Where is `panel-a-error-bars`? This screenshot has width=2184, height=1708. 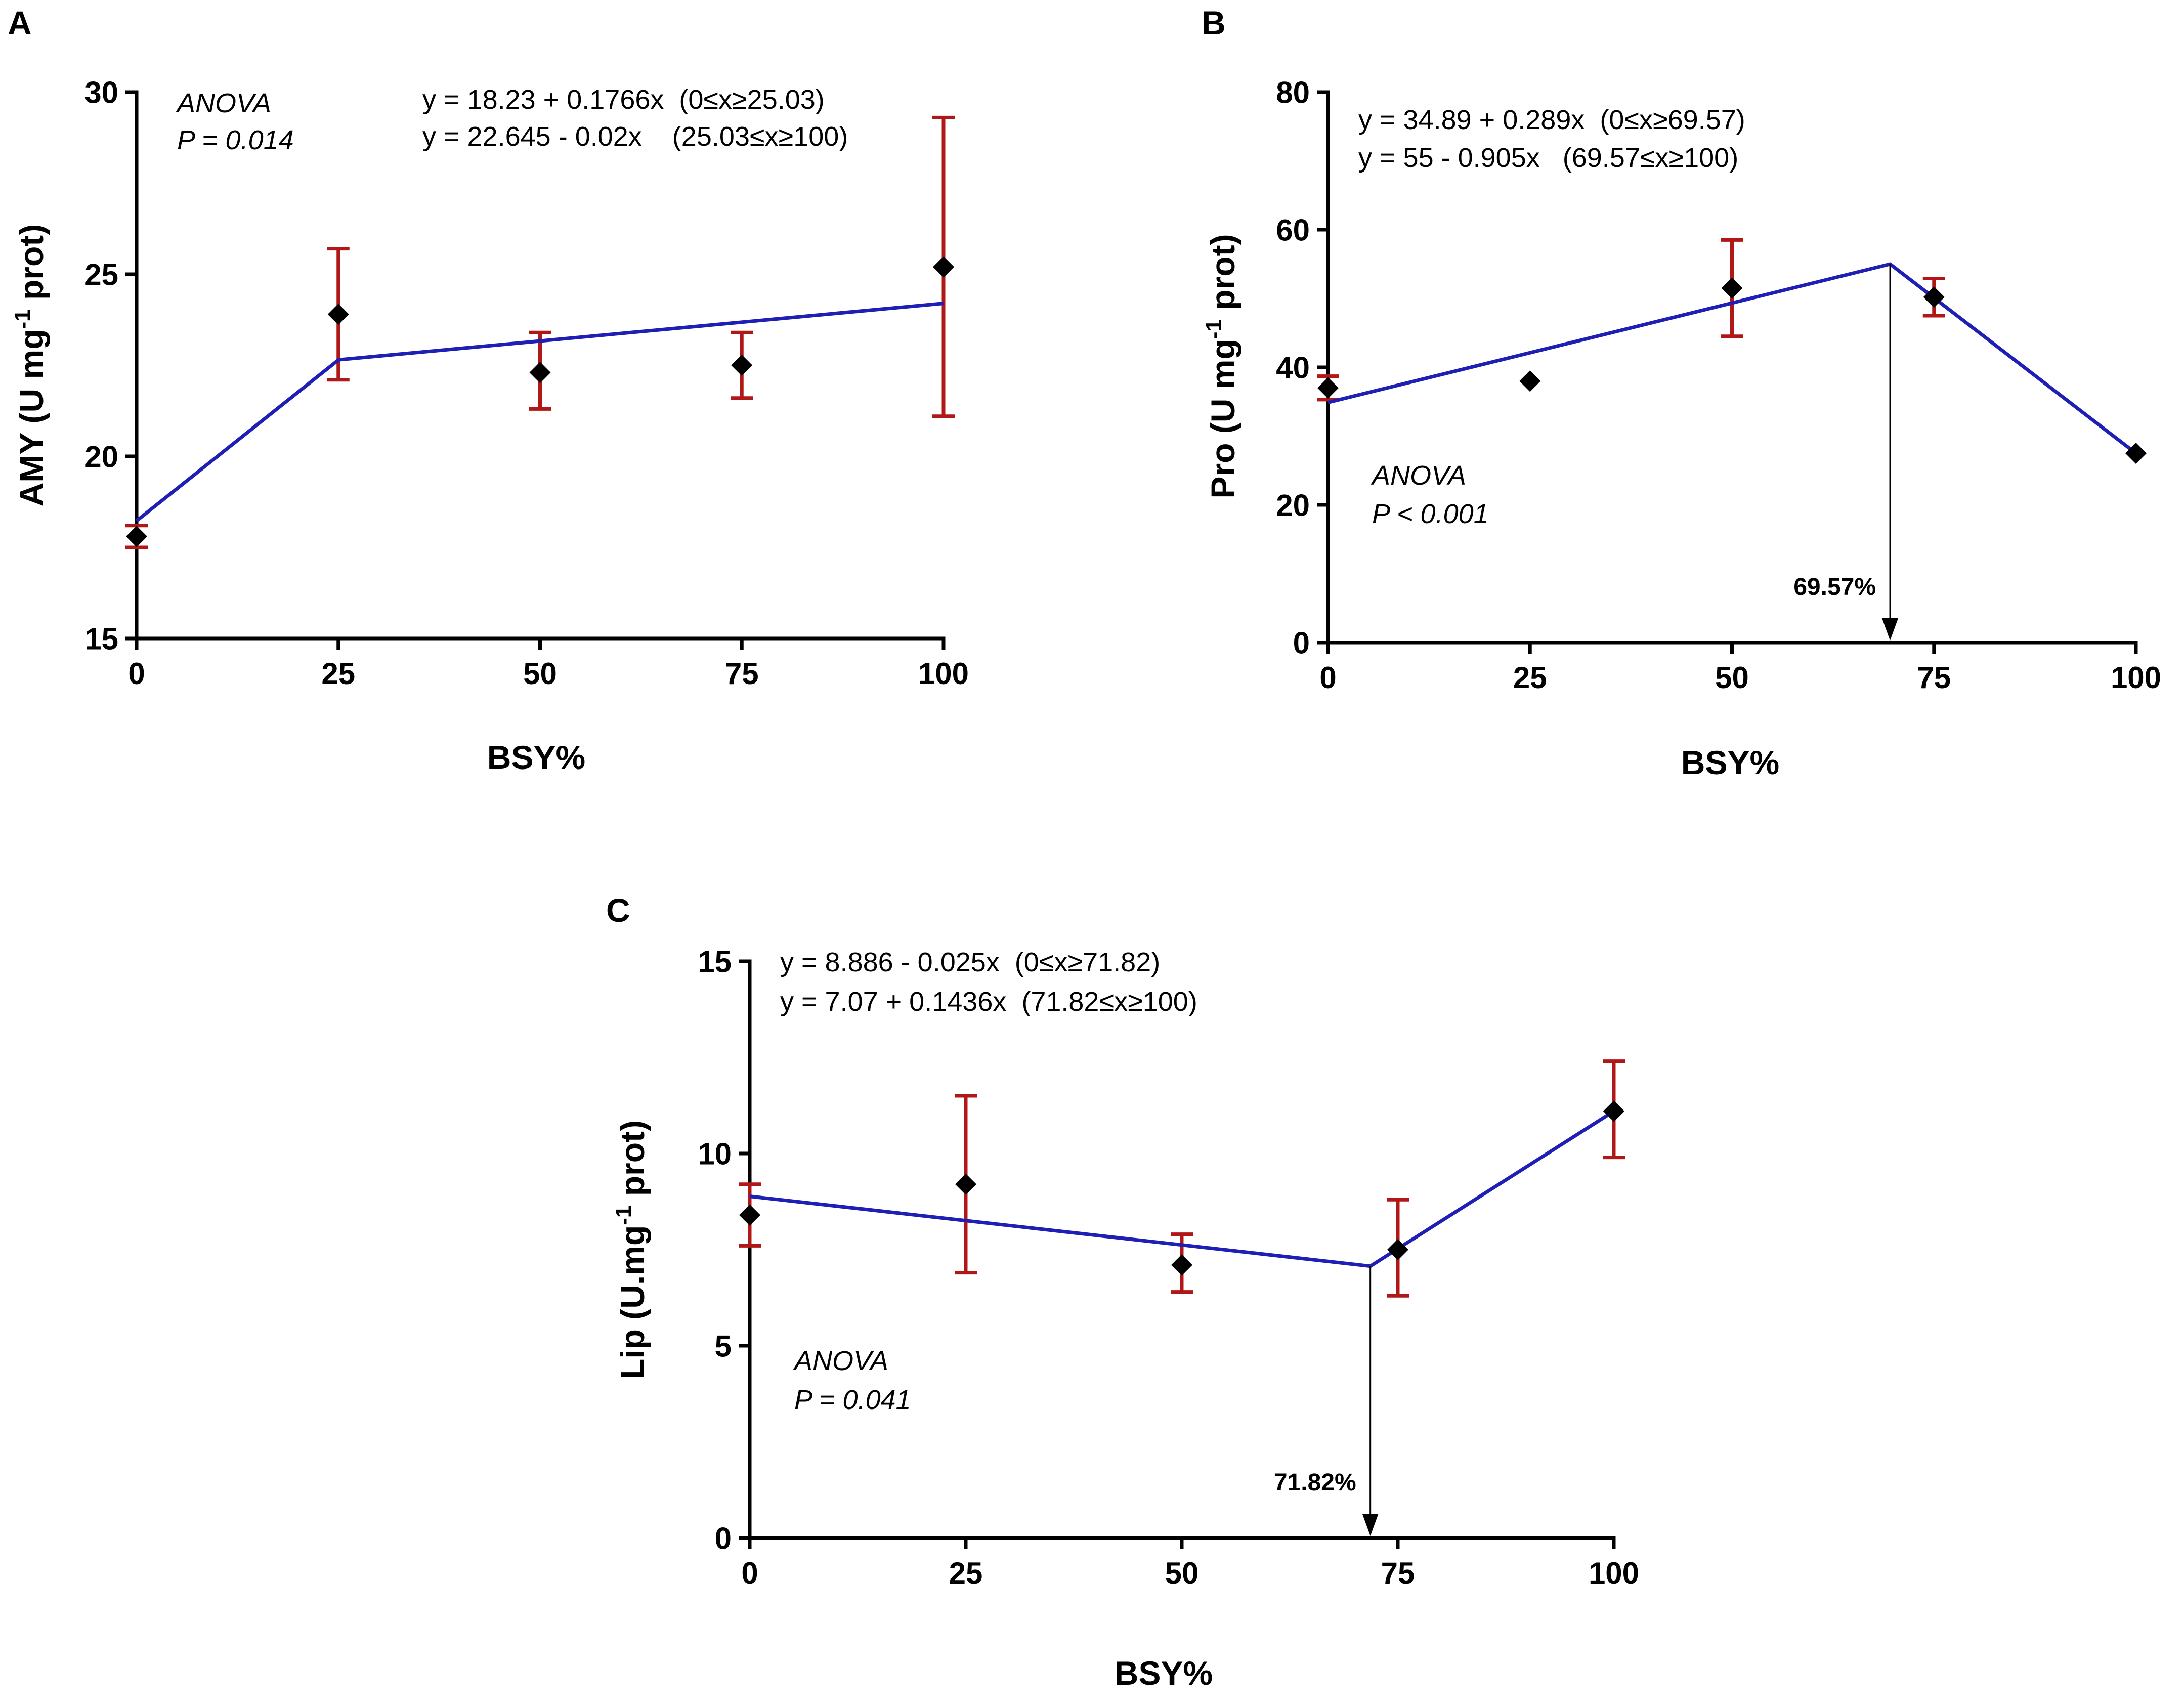
panel-a-error-bars is located at coordinates (540, 332).